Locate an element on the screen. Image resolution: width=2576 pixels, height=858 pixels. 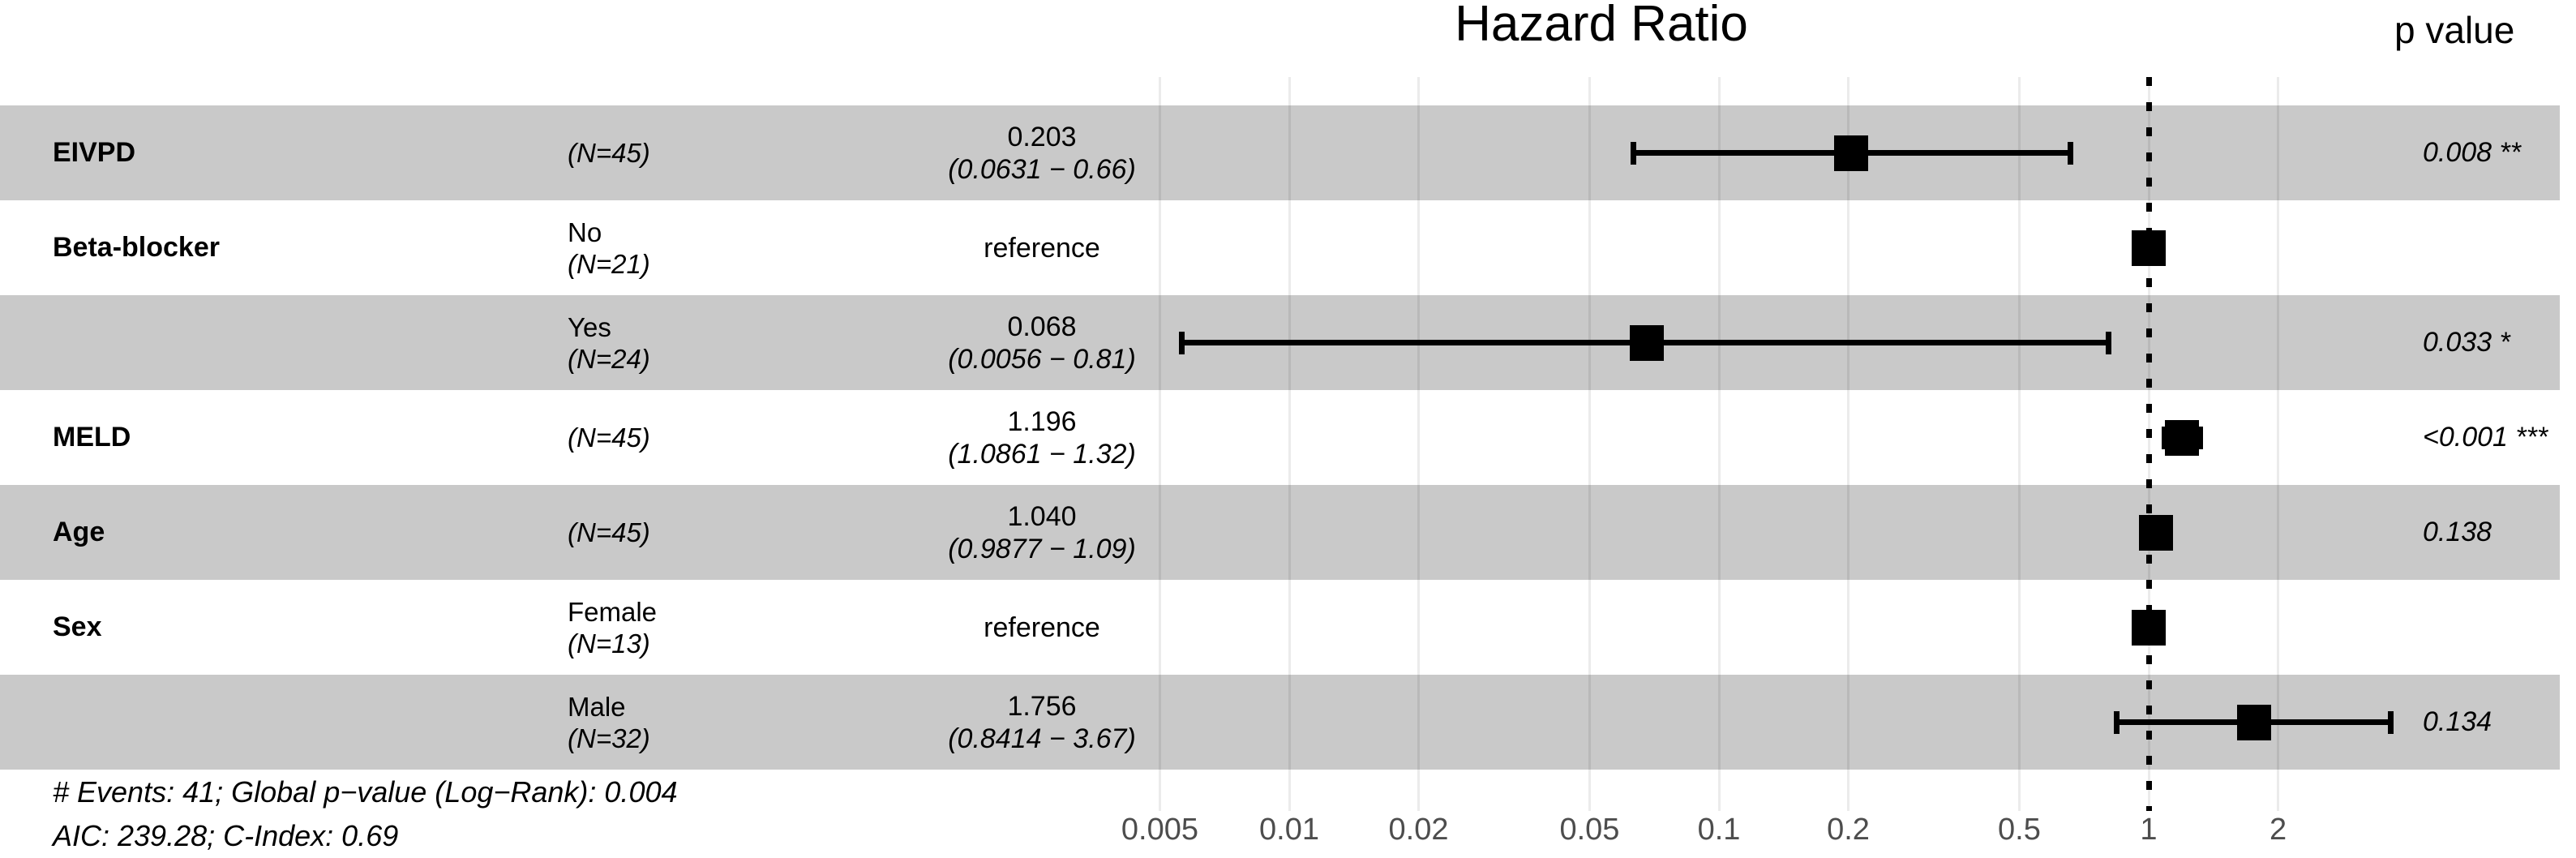
variable-label: EIVPD is located at coordinates (94, 152).